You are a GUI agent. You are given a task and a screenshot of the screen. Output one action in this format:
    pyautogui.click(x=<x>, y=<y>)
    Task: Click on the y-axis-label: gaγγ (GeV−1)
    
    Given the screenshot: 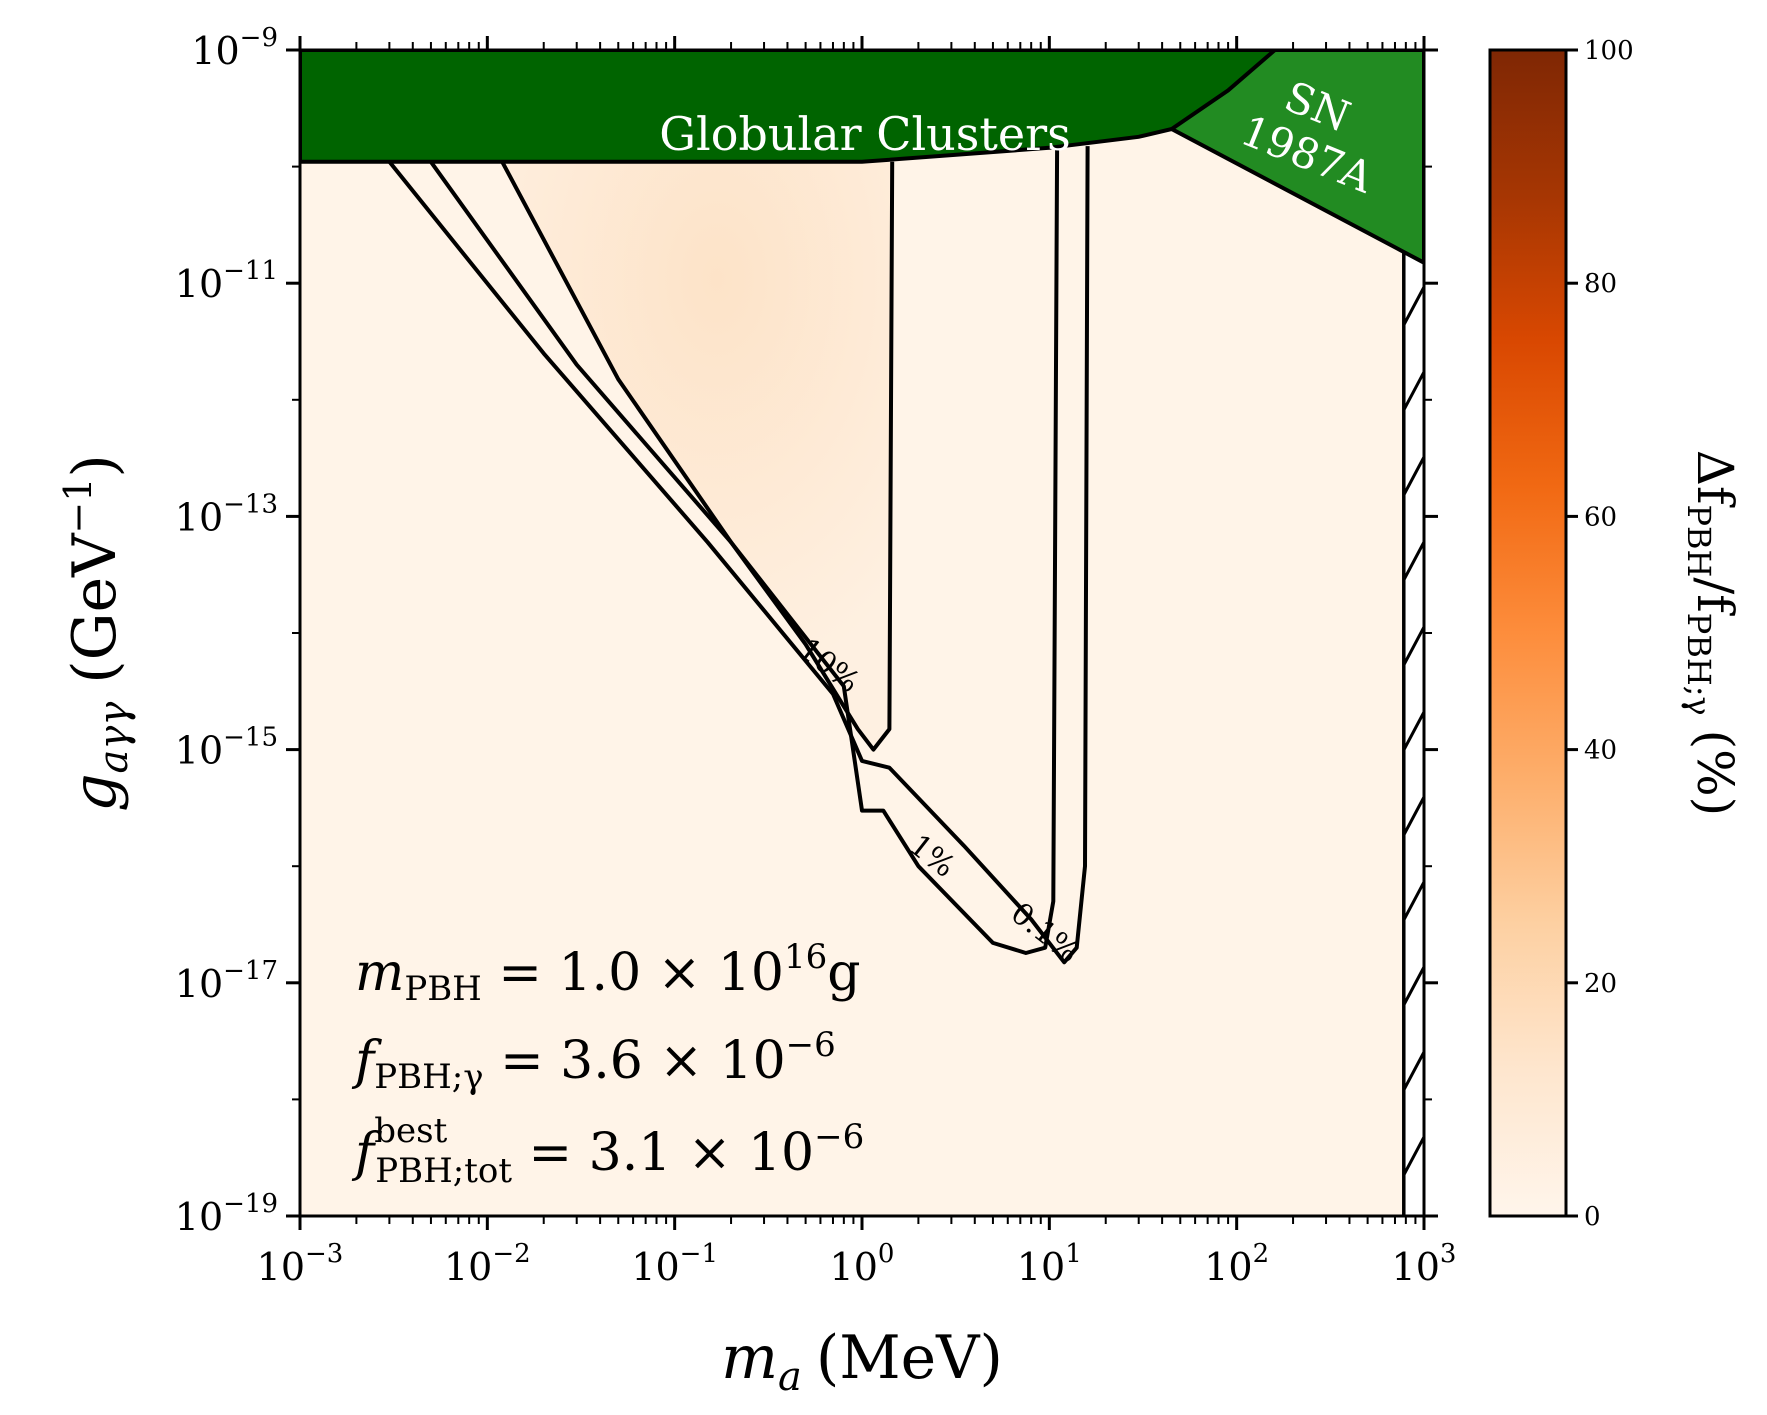 What is the action you would take?
    pyautogui.click(x=96, y=633)
    